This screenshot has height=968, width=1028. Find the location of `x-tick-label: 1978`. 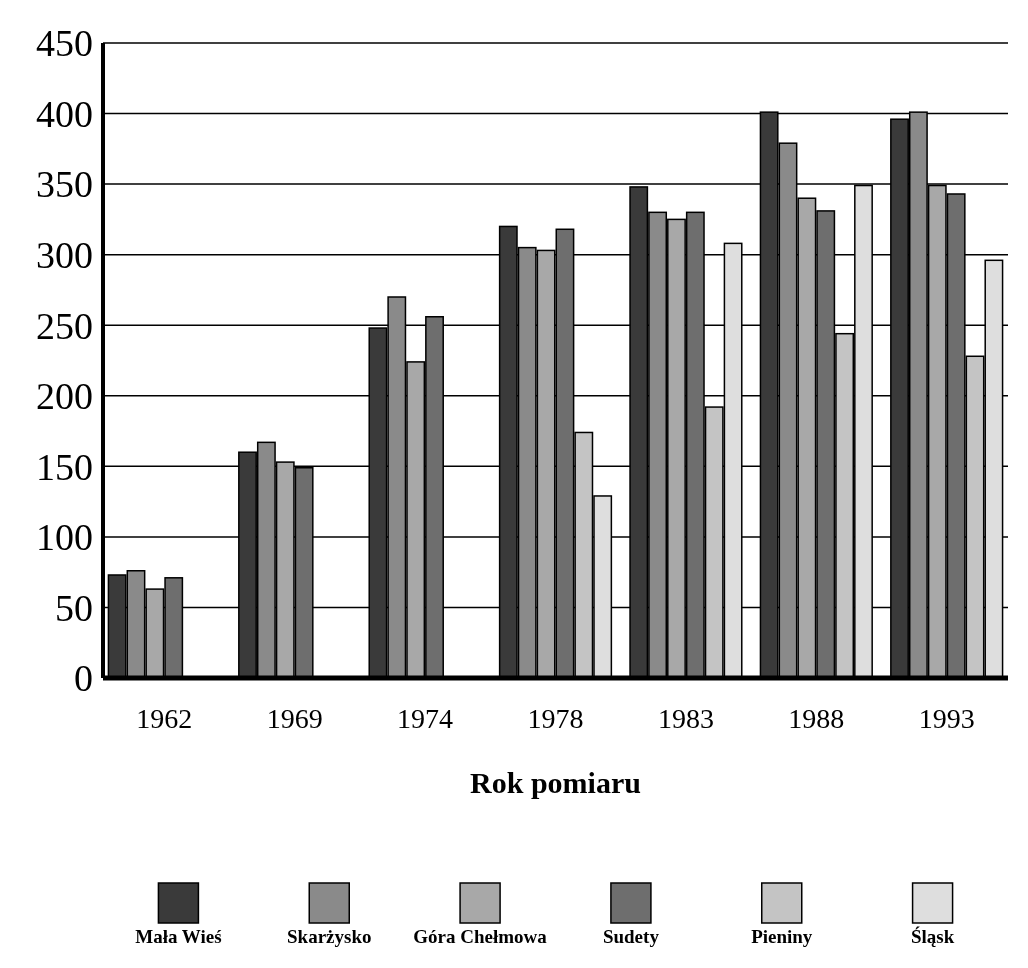

x-tick-label: 1978 is located at coordinates (555, 718).